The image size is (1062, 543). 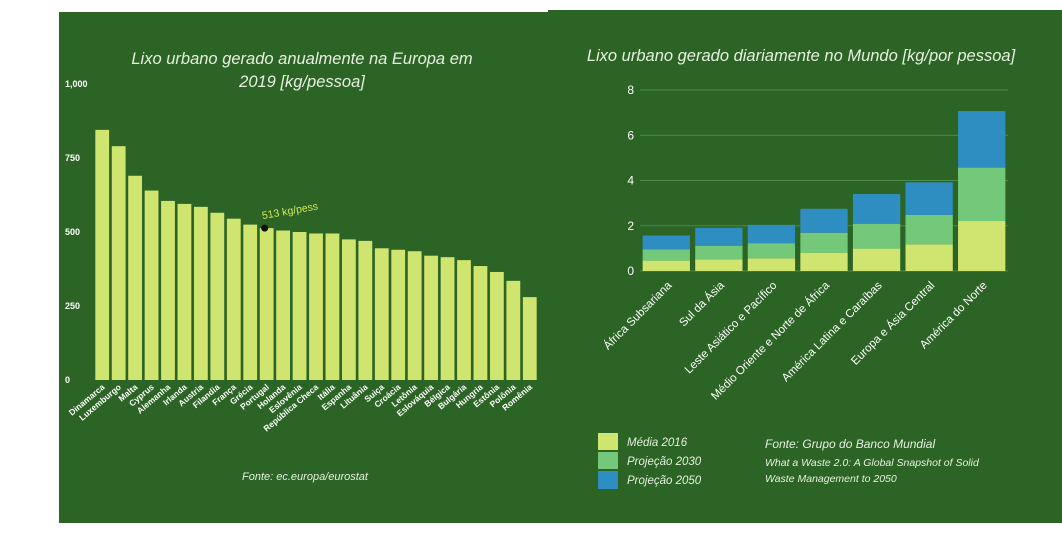 What do you see at coordinates (771, 264) in the screenshot?
I see `world-bar-leste-asiatico-e-pacifico-media-2016` at bounding box center [771, 264].